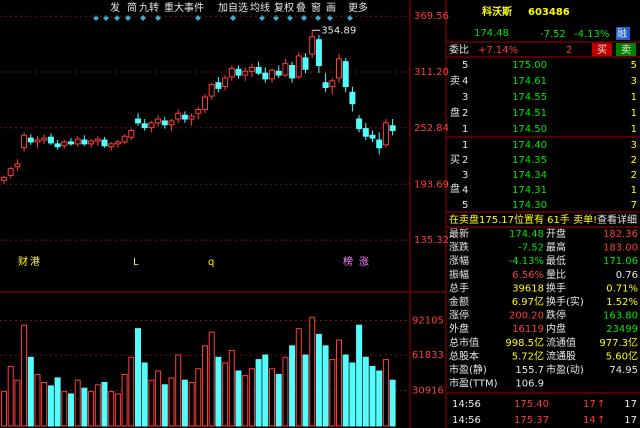  I want to click on toolbar-button: 叠, so click(301, 8).